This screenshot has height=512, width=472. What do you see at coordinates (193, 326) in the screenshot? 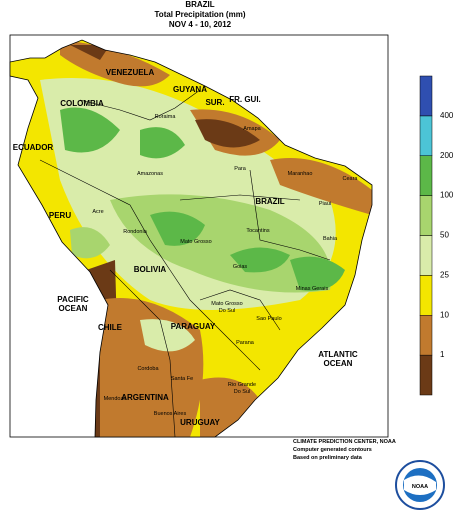
I see `country-label: PARAGUAY` at bounding box center [193, 326].